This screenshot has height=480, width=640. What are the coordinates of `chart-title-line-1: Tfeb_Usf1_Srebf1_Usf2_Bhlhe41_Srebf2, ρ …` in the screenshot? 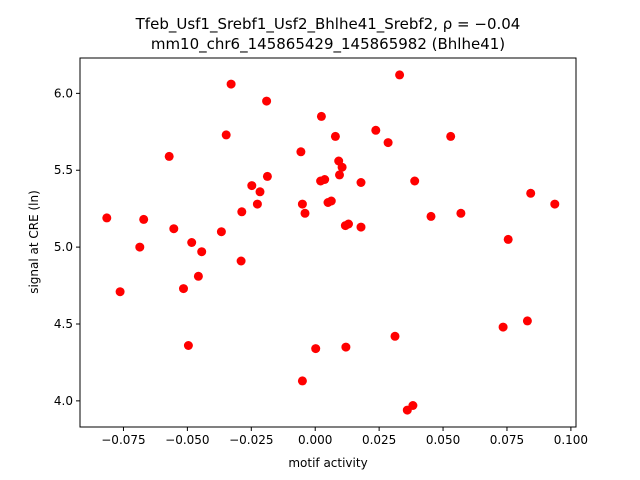 It's located at (328, 24).